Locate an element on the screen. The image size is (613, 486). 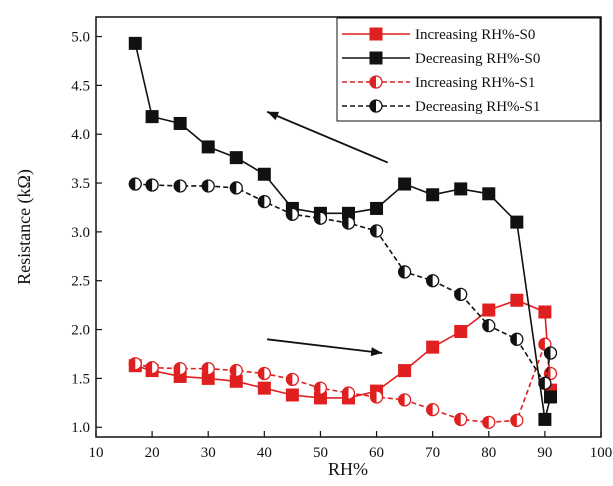
annotation-arrows is located at coordinates (327, 234).